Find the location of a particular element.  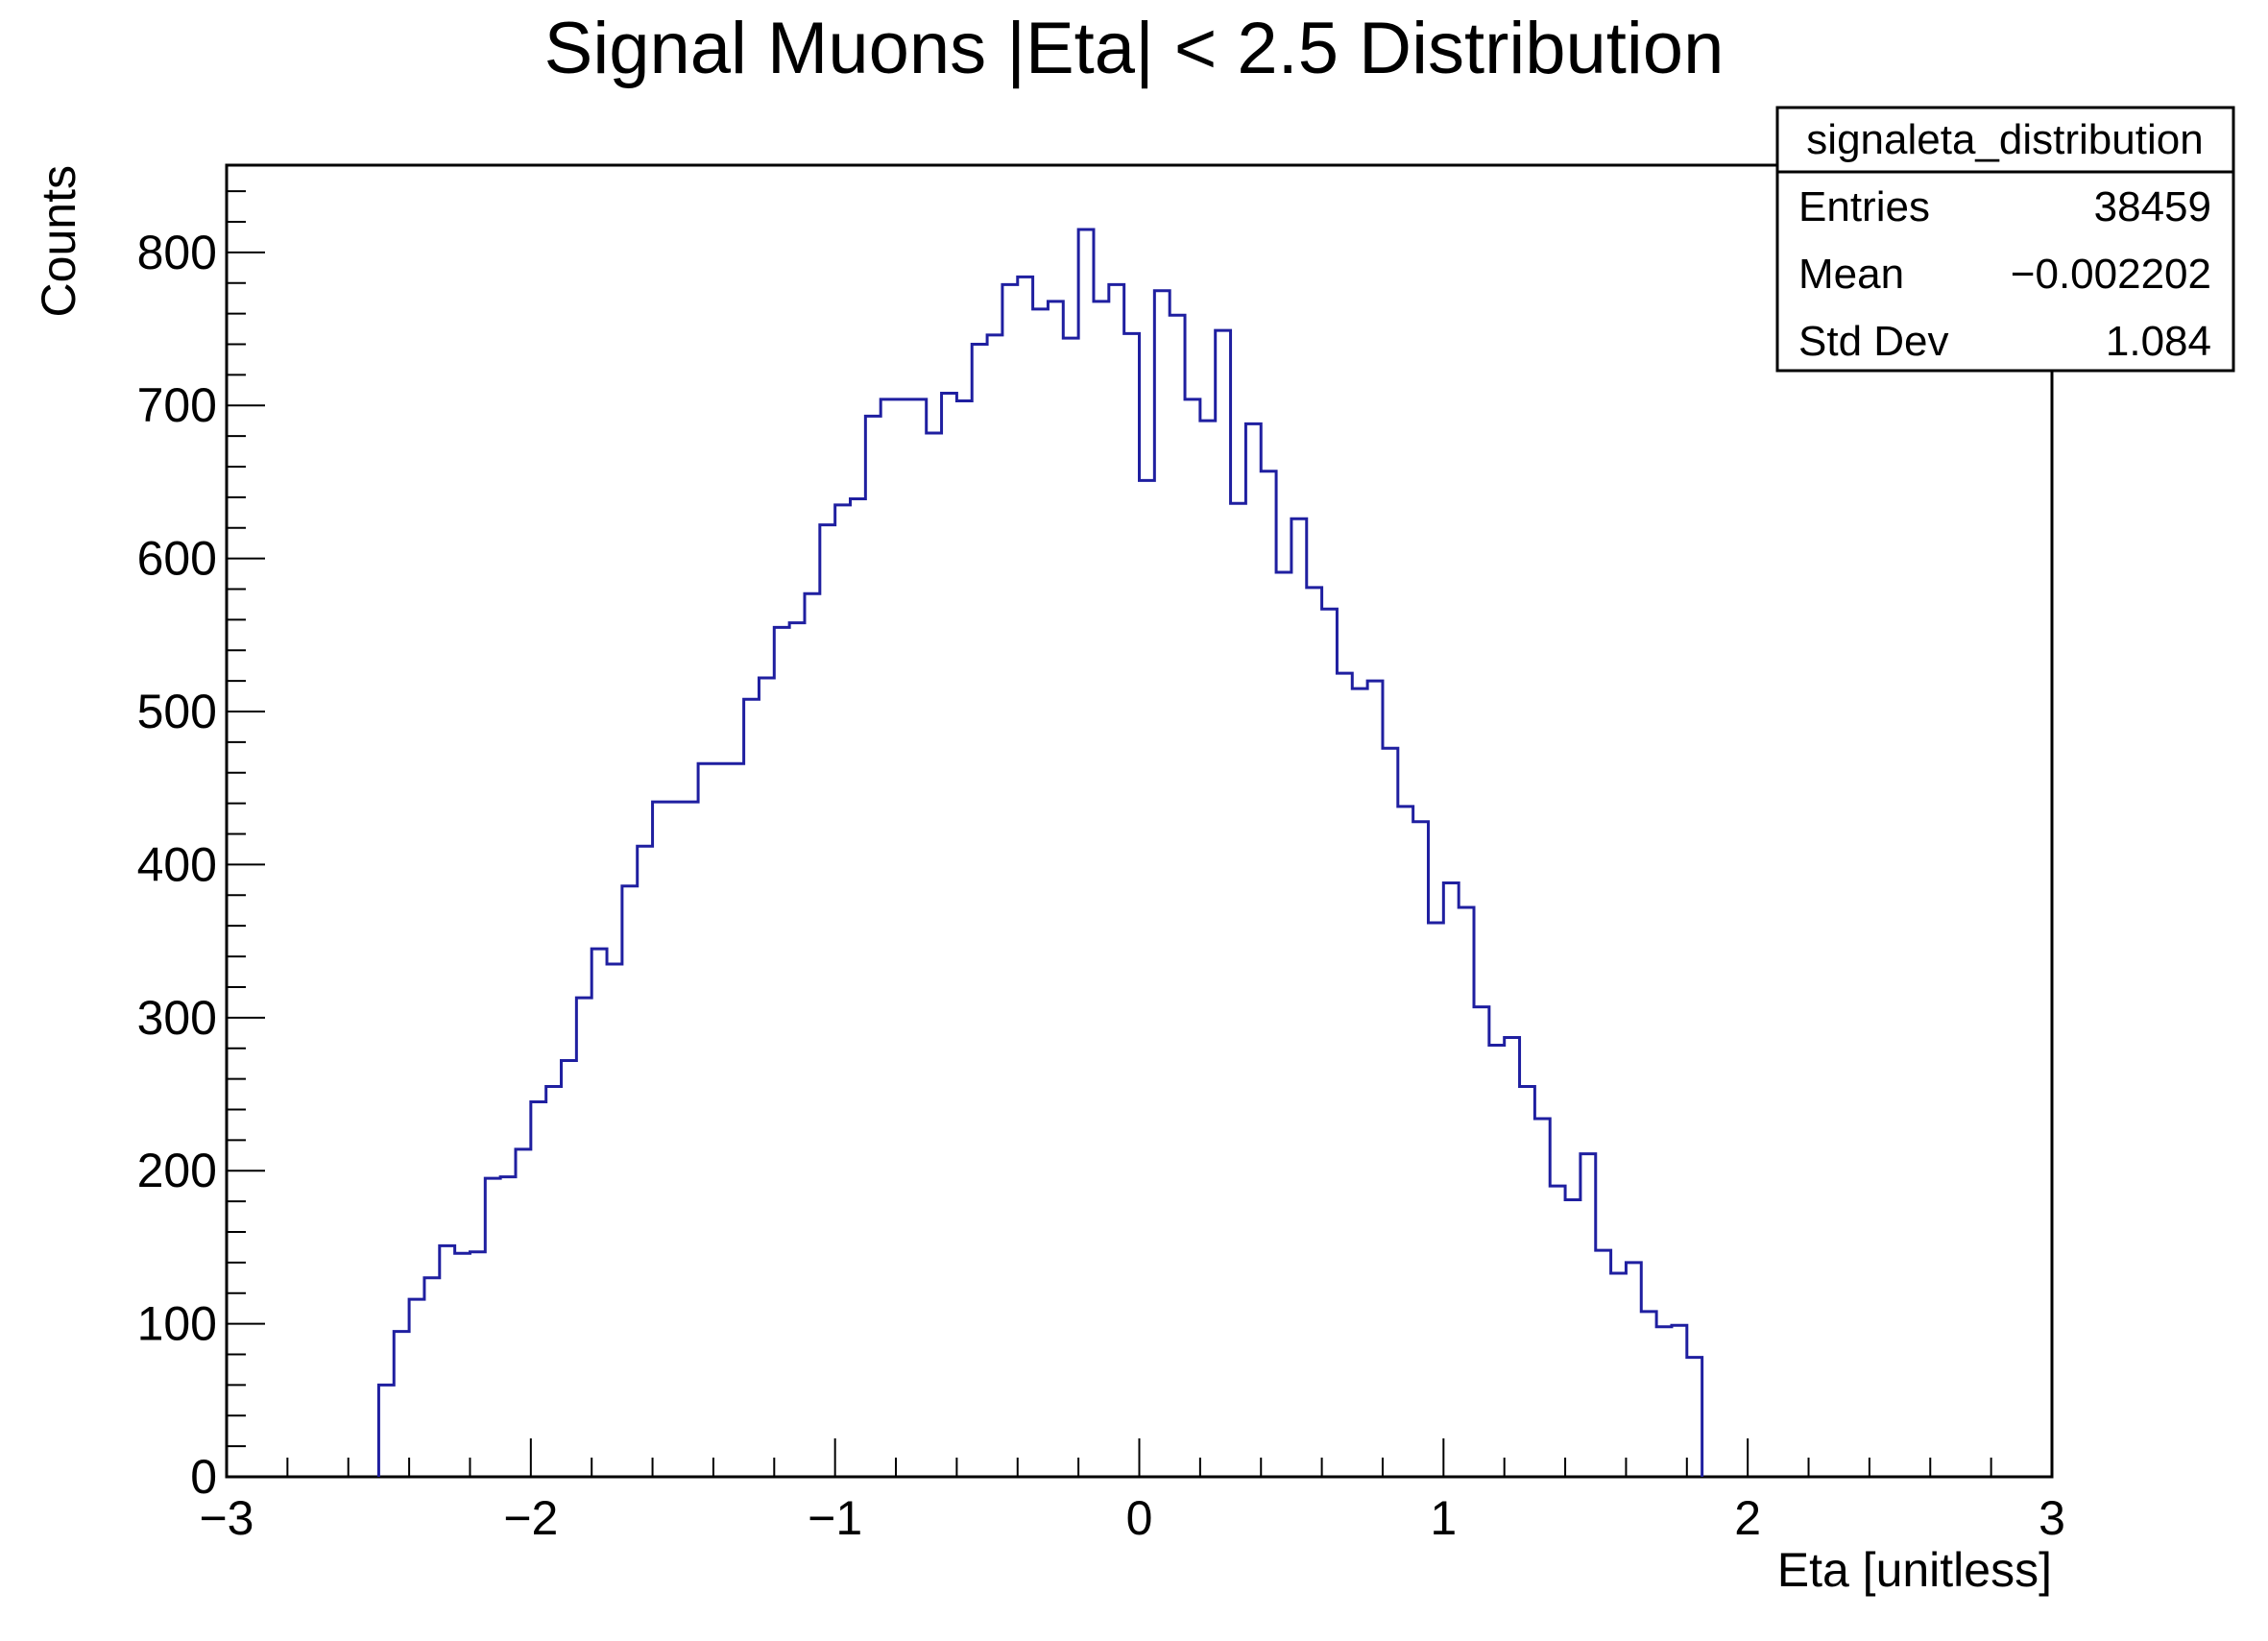

x-axis: −3 −2 −1 0 1 2 3 is located at coordinates (1132, 1492).